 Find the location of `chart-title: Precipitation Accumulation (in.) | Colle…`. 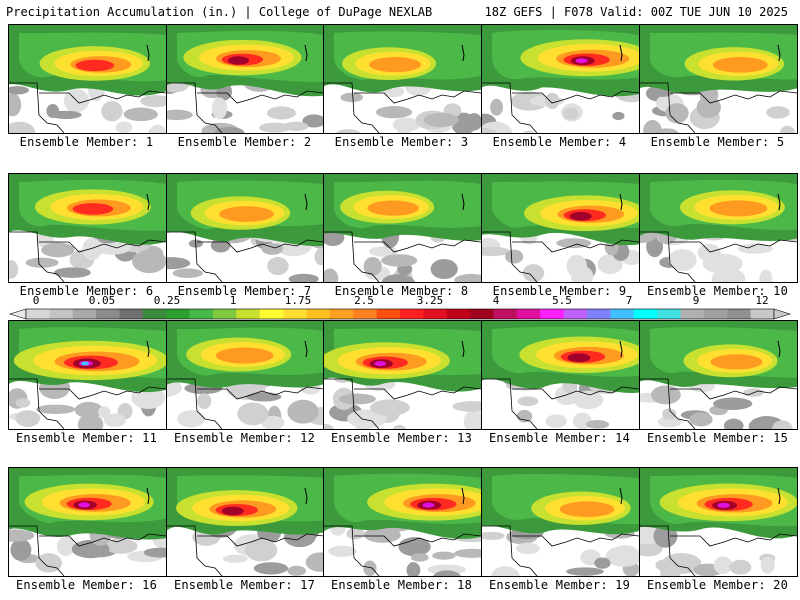

chart-title: Precipitation Accumulation (in.) | Colle… is located at coordinates (219, 12).